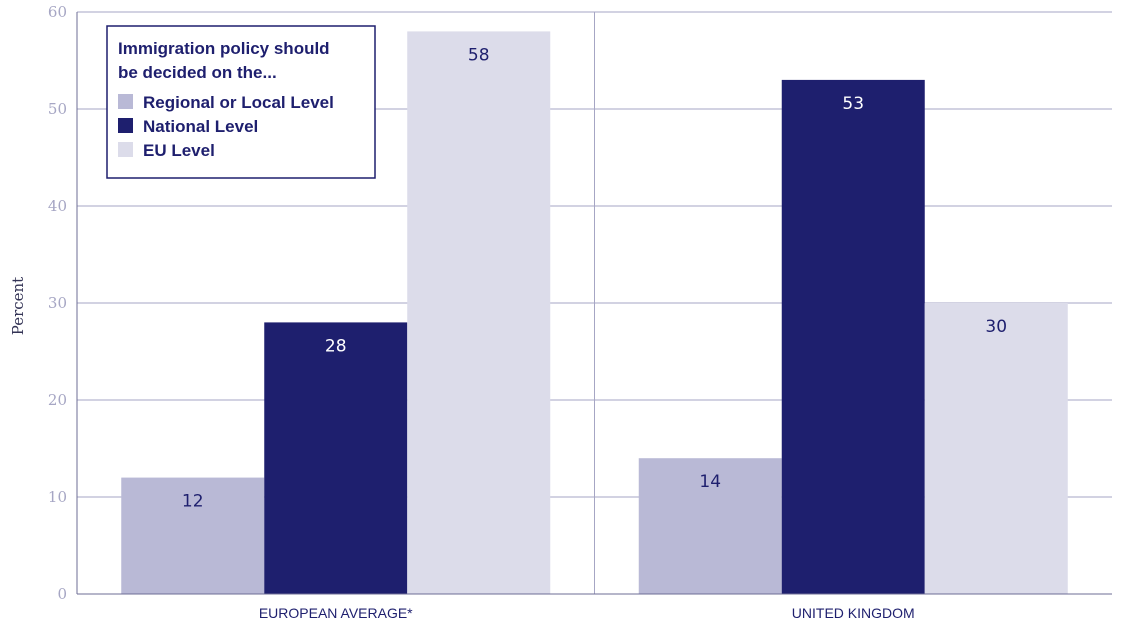  I want to click on data-label-0-2: 58, so click(479, 55).